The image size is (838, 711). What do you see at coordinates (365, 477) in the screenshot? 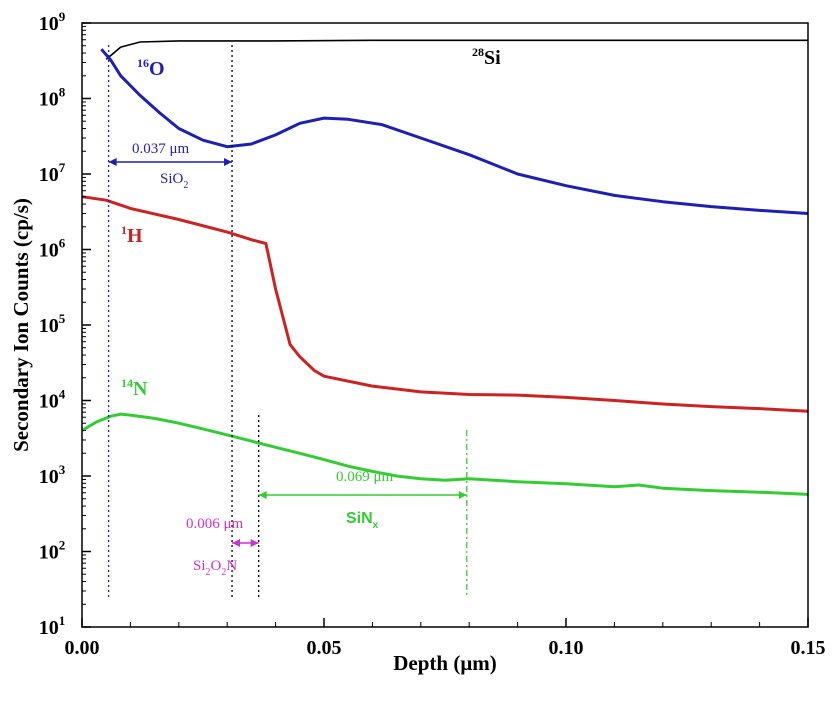
I see `sinx-thickness-label: 0.069 μm` at bounding box center [365, 477].